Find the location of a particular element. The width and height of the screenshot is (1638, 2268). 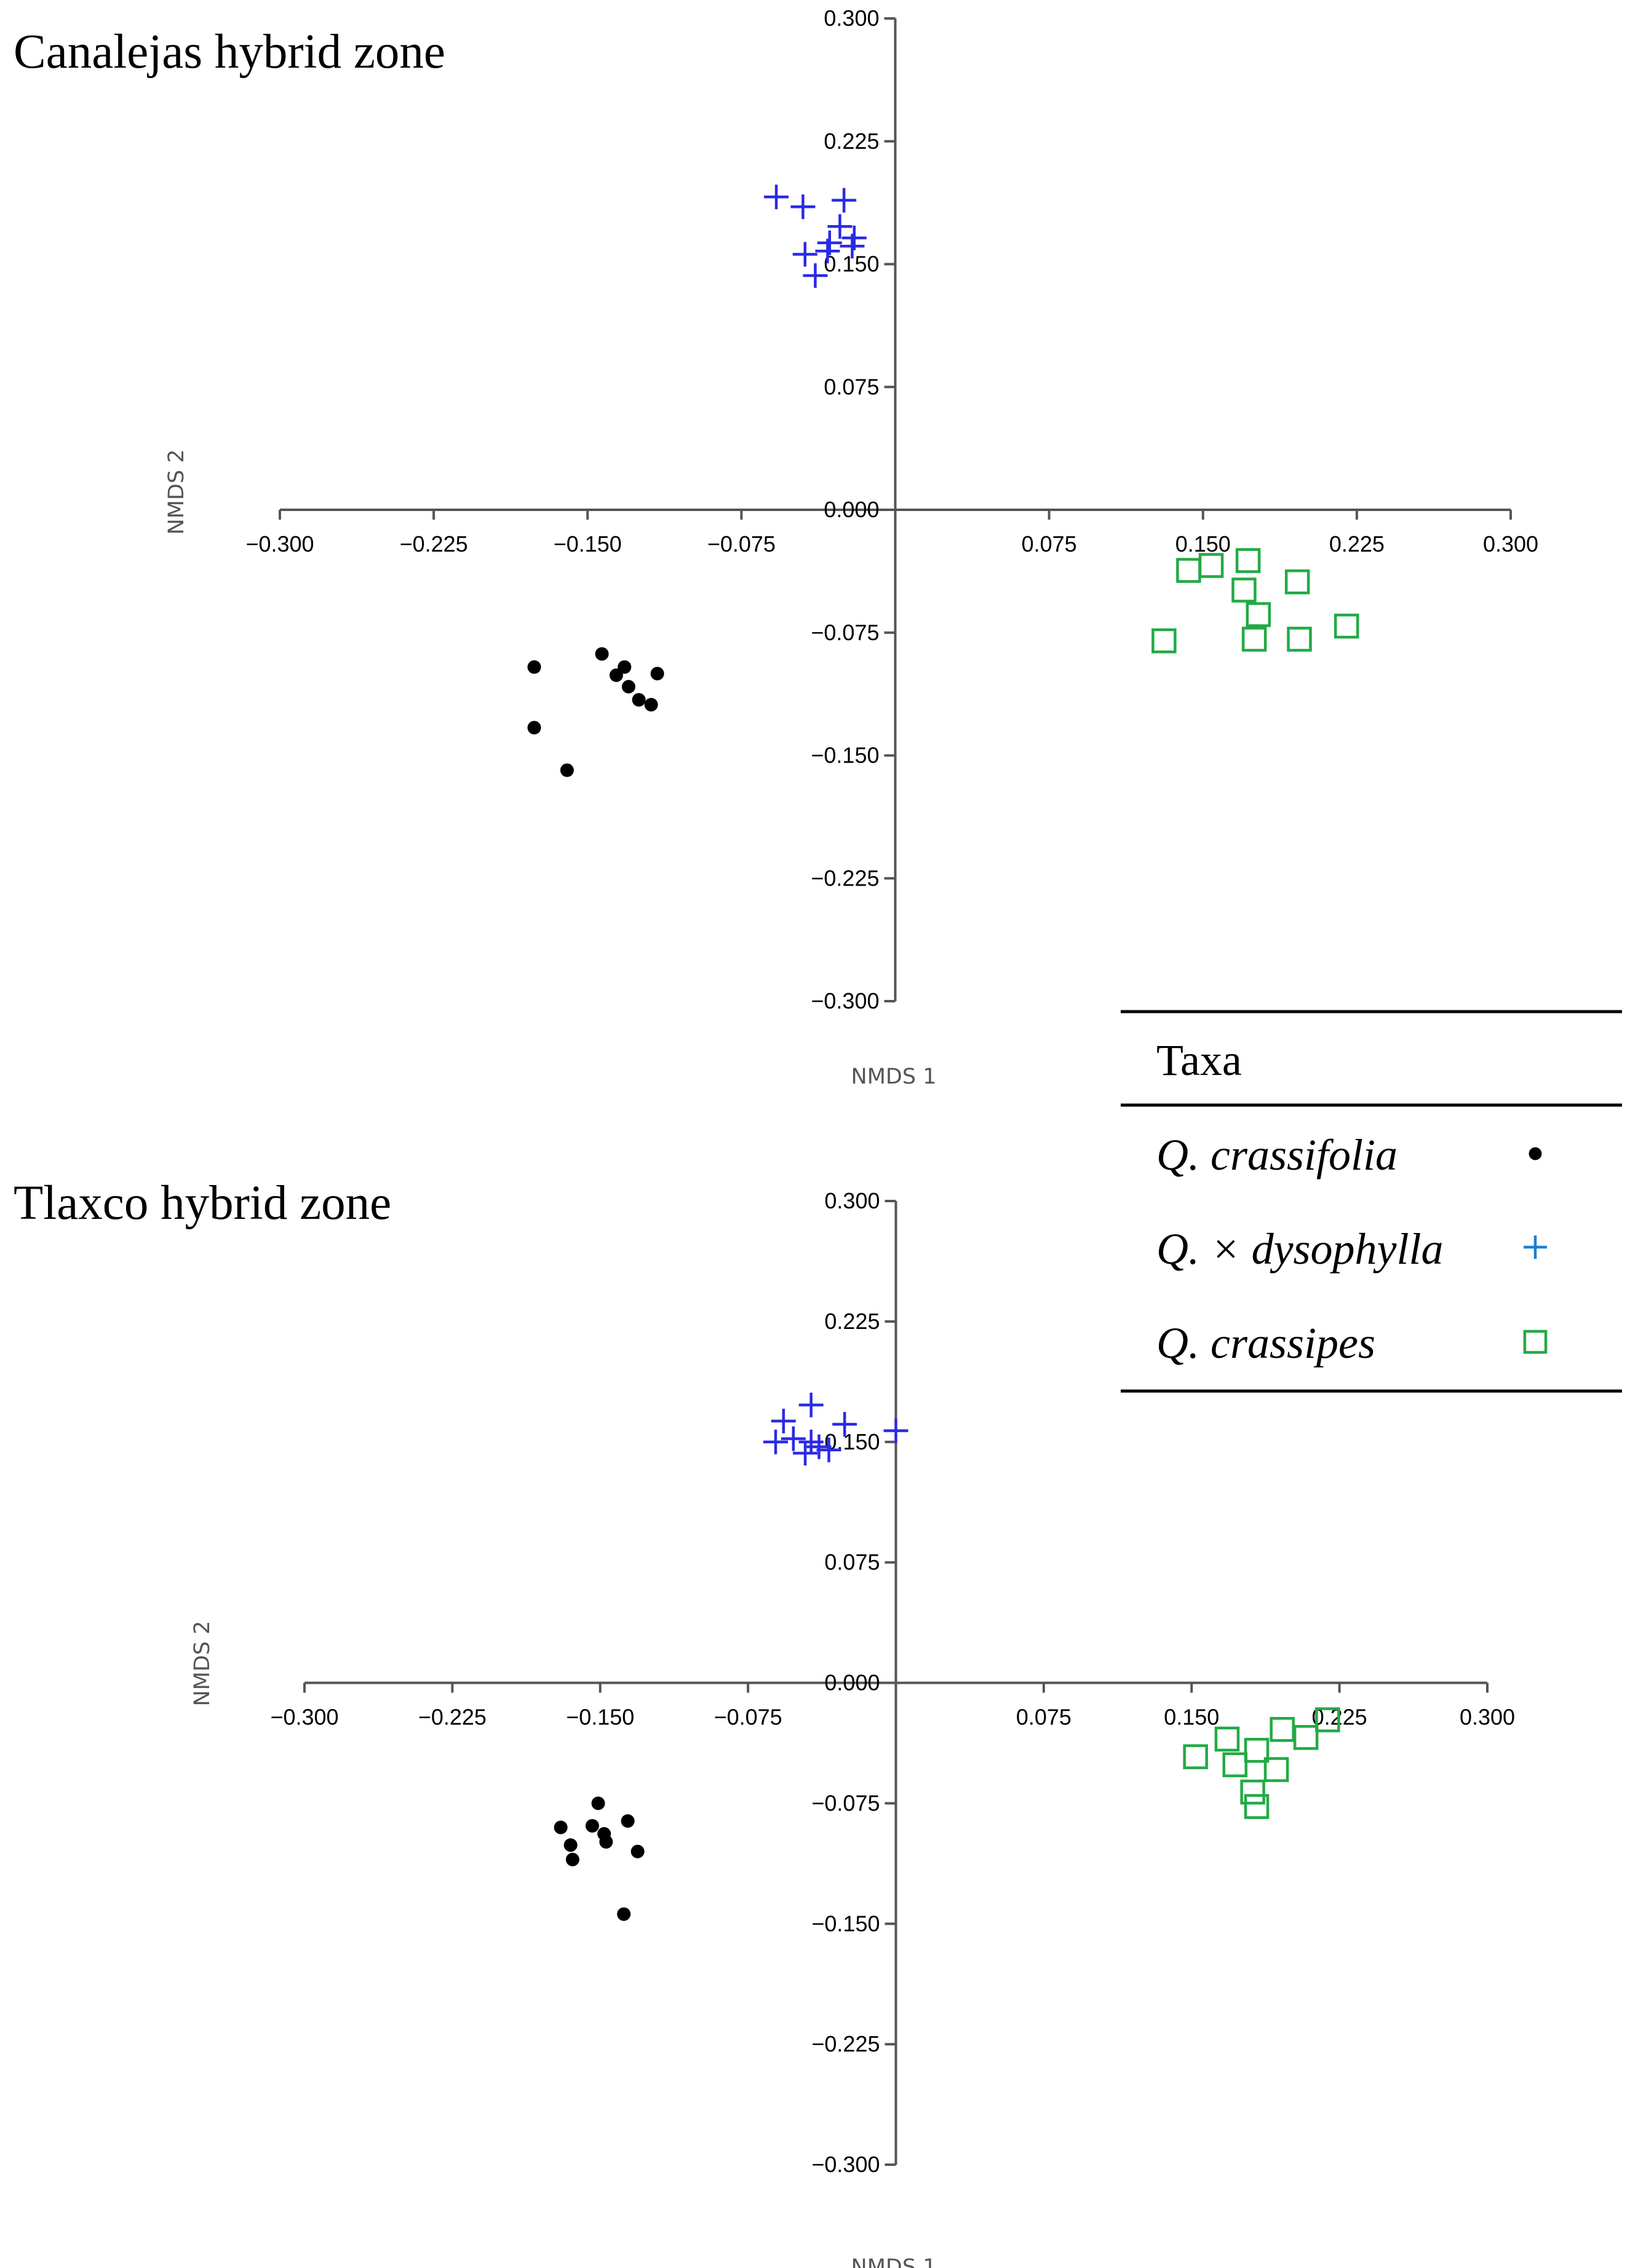

panel-title: Canalejas hybrid zone is located at coordinates (229, 52).